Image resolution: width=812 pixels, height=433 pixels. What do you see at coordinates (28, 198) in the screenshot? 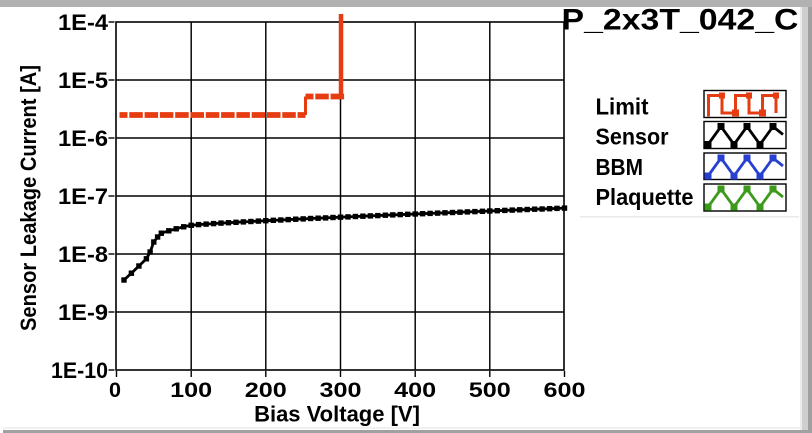
I see `svg-text: Sensor Leakage Current [A]` at bounding box center [28, 198].